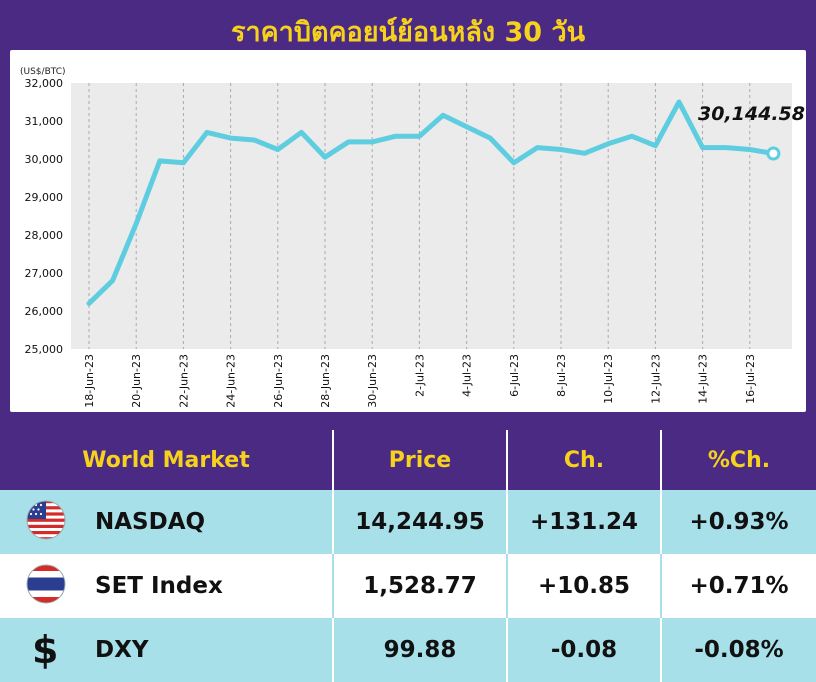 This screenshot has height=682, width=816. I want to click on row-pct-change: +0.93%, so click(739, 522).